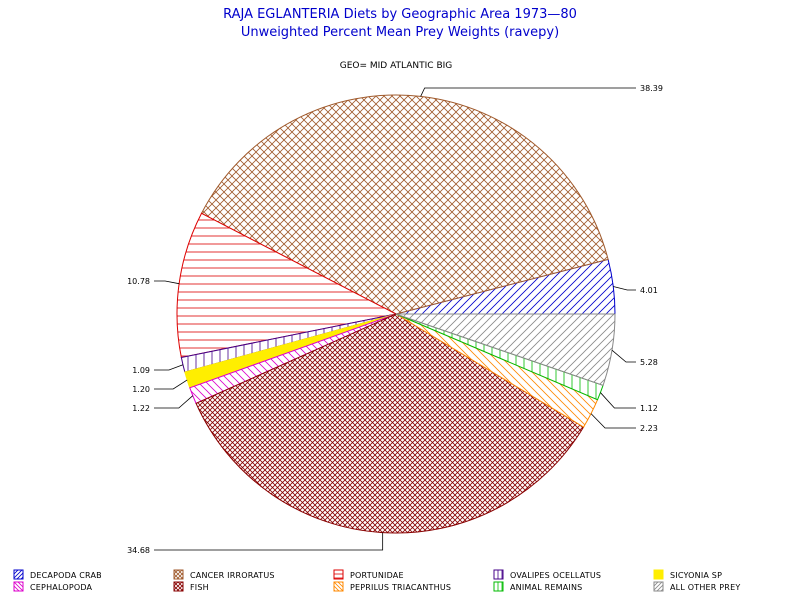 The width and height of the screenshot is (800, 600). I want to click on legend-swatch-cancer-irroratus, so click(178, 574).